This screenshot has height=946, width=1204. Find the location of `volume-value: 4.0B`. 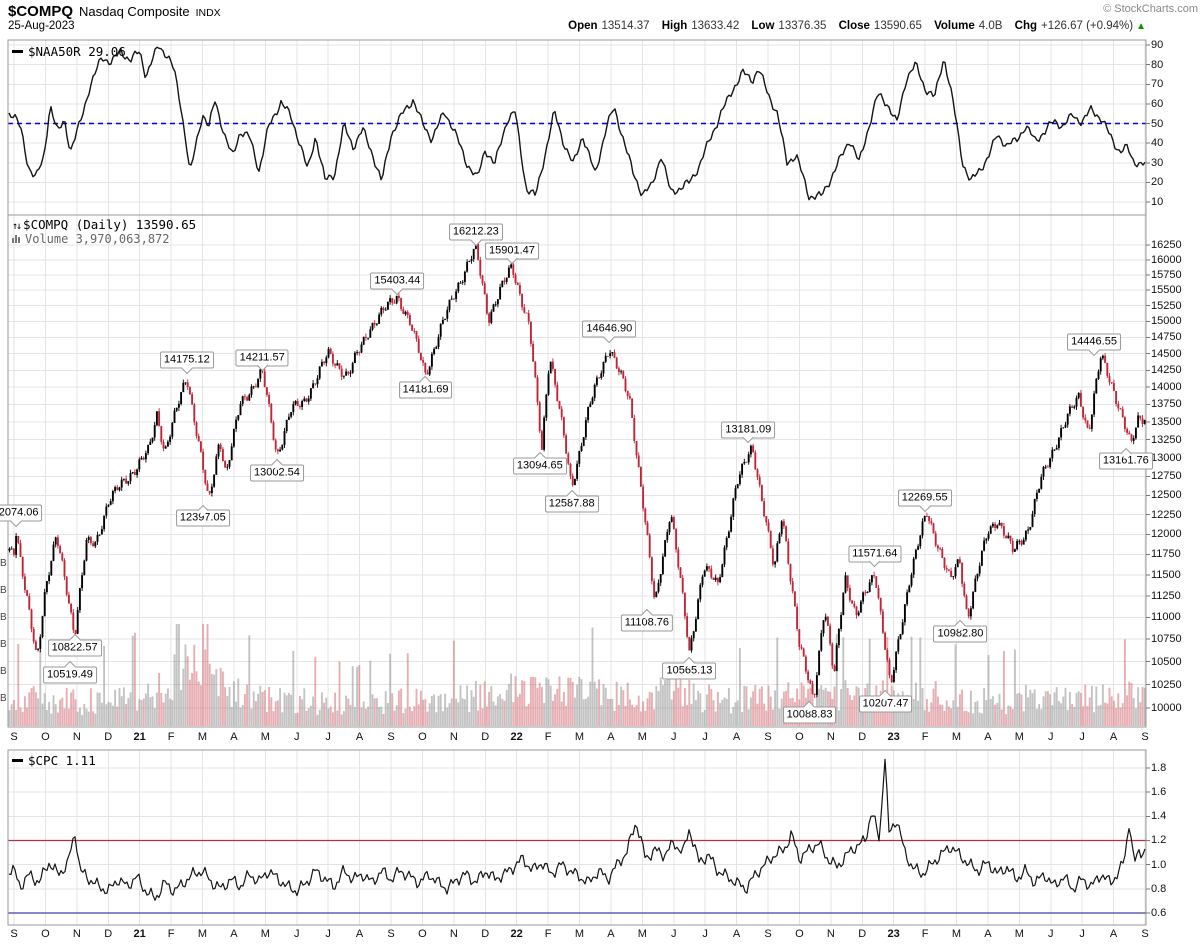

volume-value: 4.0B is located at coordinates (990, 26).